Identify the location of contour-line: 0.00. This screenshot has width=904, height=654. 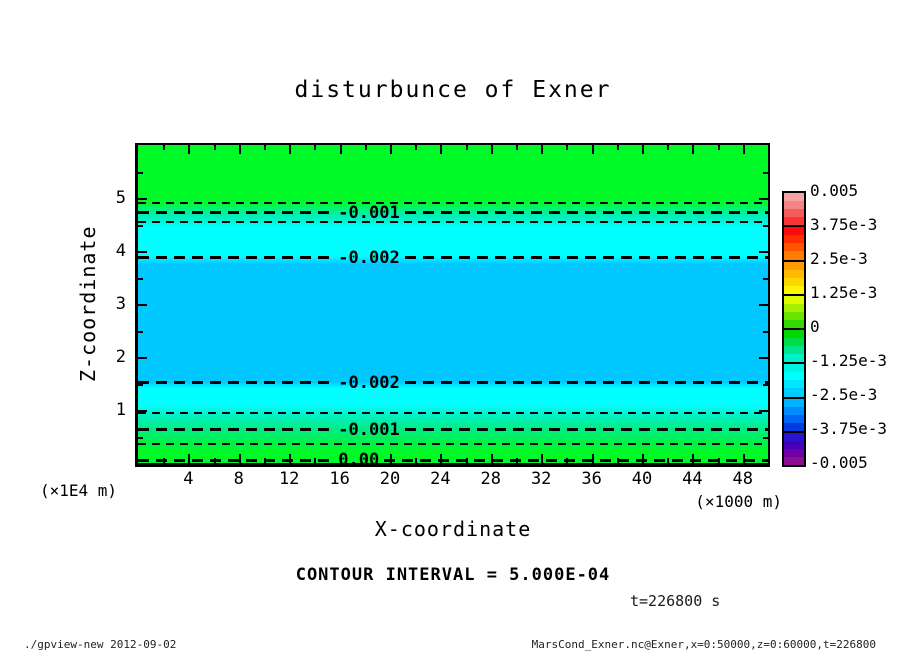
(453, 460).